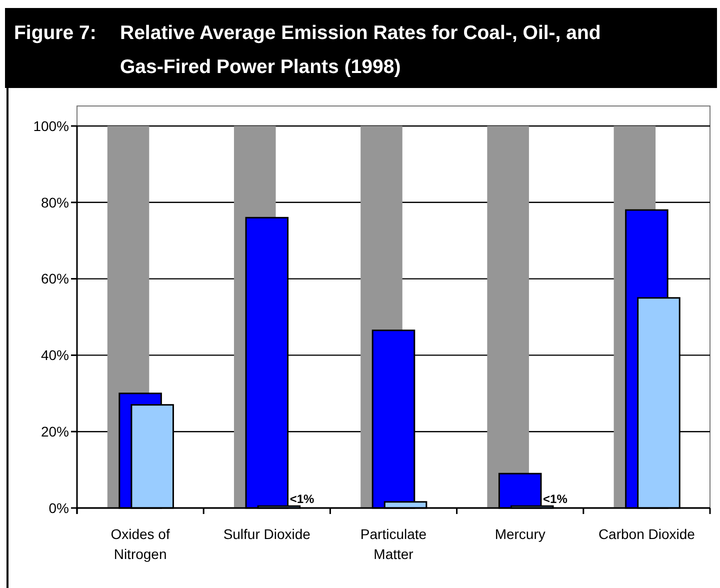 The height and width of the screenshot is (588, 720). What do you see at coordinates (51, 126) in the screenshot?
I see `y-tick-label: 100%` at bounding box center [51, 126].